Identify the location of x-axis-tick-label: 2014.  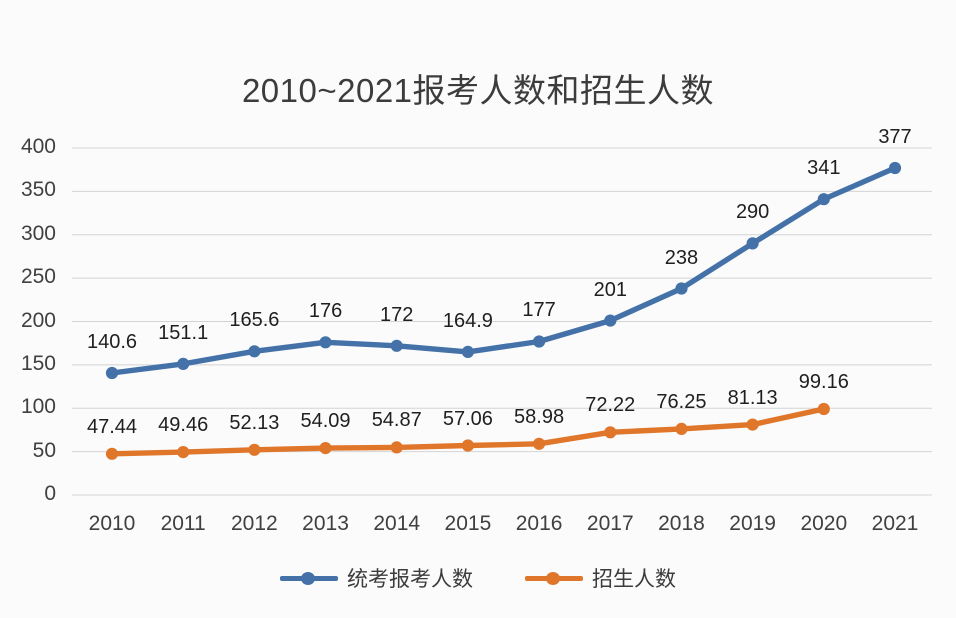
(397, 523).